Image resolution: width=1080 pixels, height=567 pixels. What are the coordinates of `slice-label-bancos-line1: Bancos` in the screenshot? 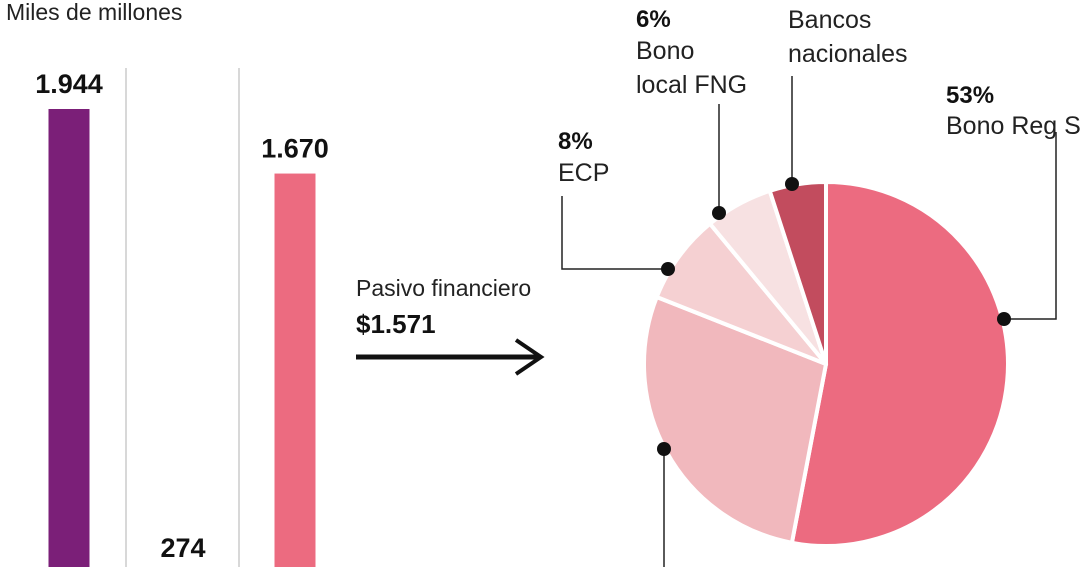 It's located at (829, 20).